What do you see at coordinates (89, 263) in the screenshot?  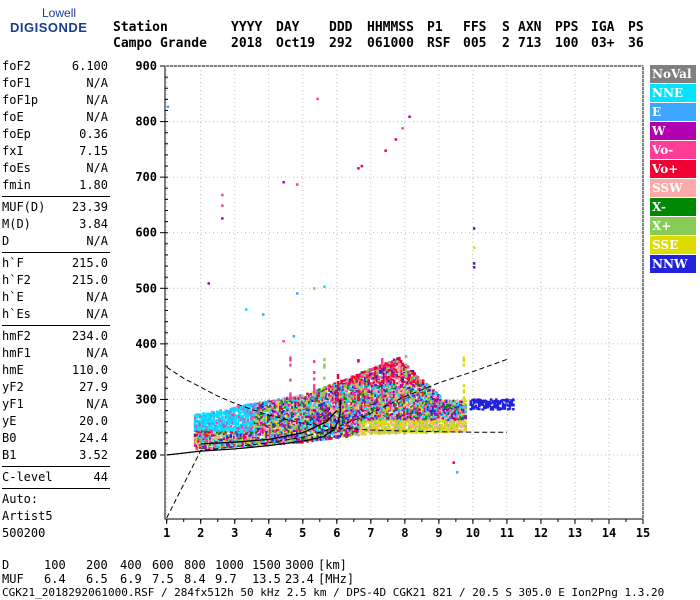 I see `param-value: 215.0` at bounding box center [89, 263].